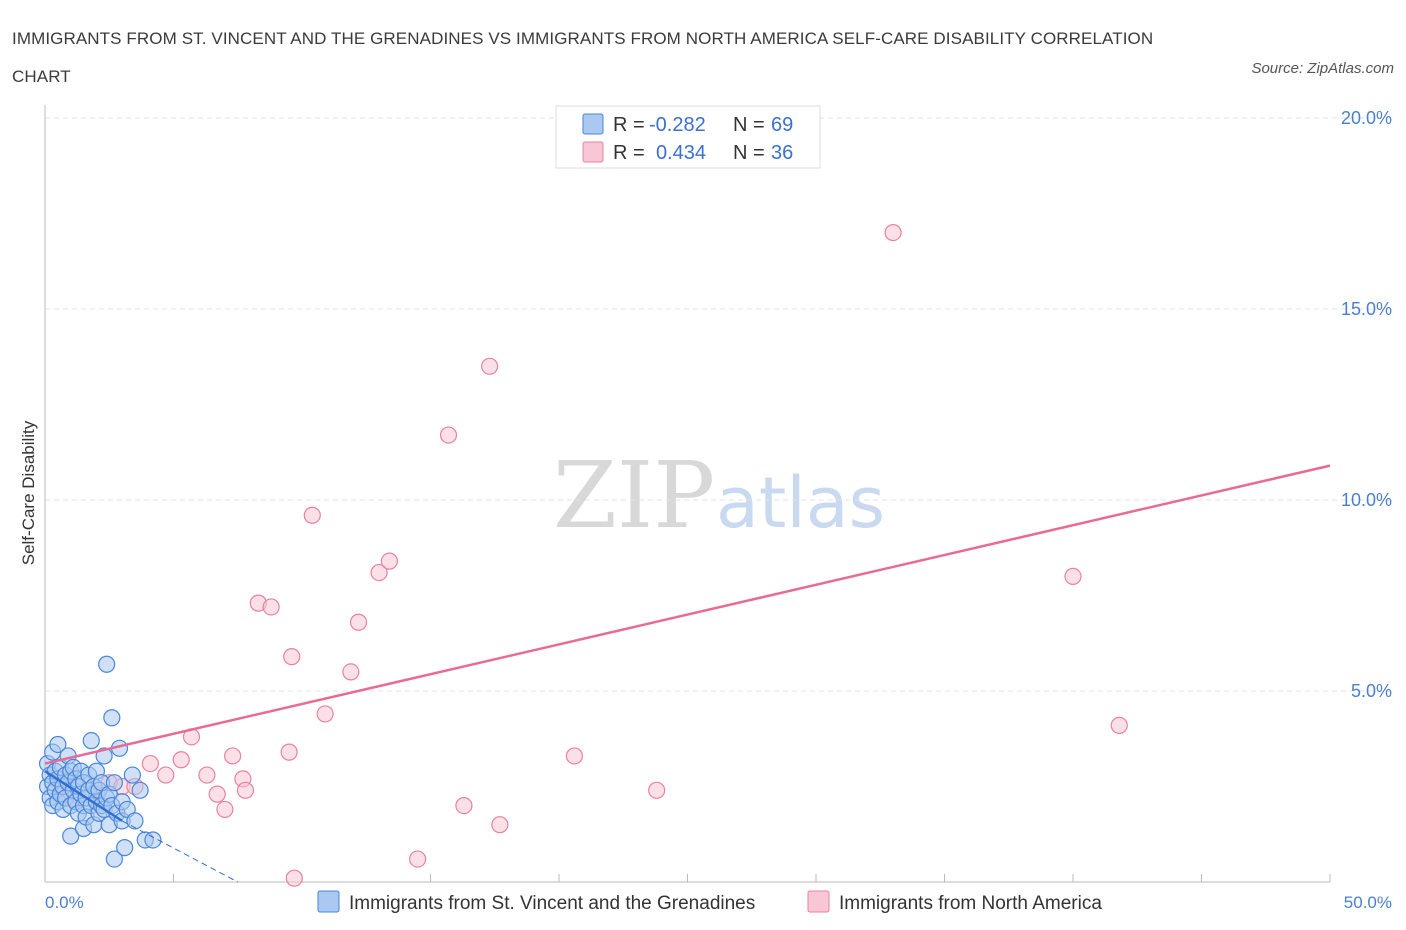 Image resolution: width=1406 pixels, height=930 pixels. Describe the element at coordinates (688, 137) in the screenshot. I see `correlation-legend: R = -0.282 N = 69 R = 0.434 N = 36` at that location.